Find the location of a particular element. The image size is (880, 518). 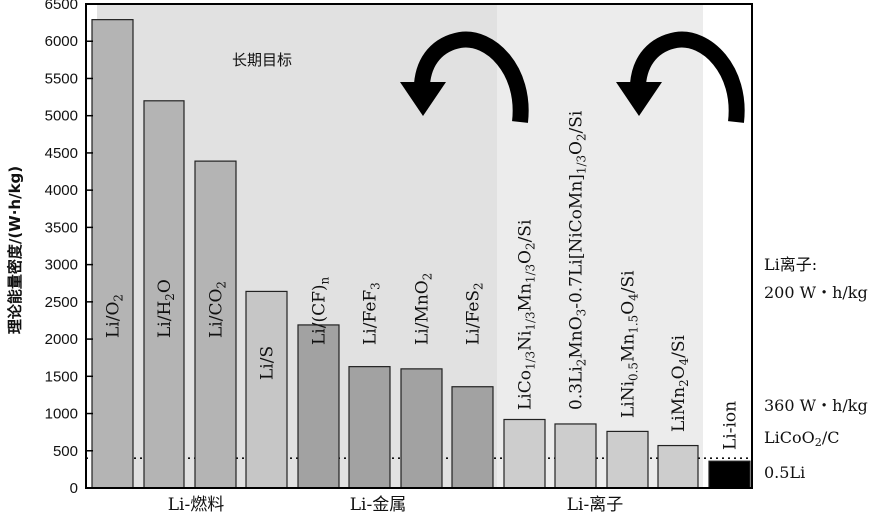

bar-label-2: Li/CO2 is located at coordinates (218, 309).